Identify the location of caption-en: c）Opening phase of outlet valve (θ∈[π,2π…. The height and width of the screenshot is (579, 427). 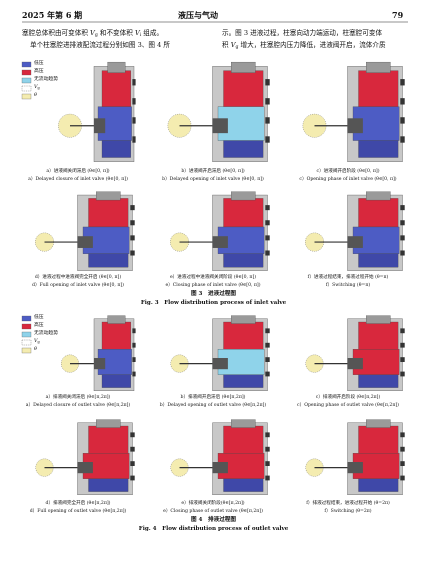
(348, 405).